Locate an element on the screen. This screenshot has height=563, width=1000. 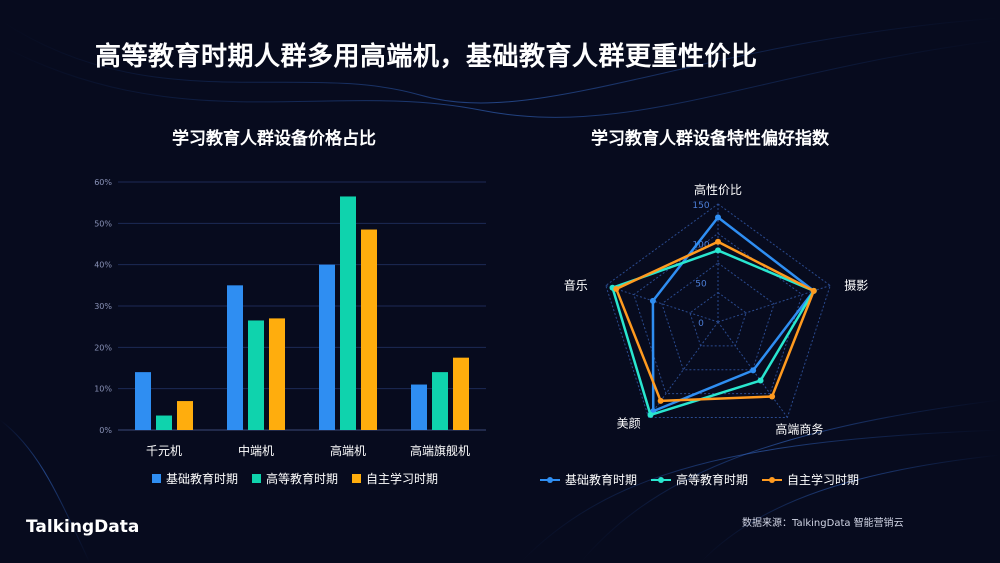
data-source-note: 数据来源：TalkingData 智能营销云 is located at coordinates (823, 523).